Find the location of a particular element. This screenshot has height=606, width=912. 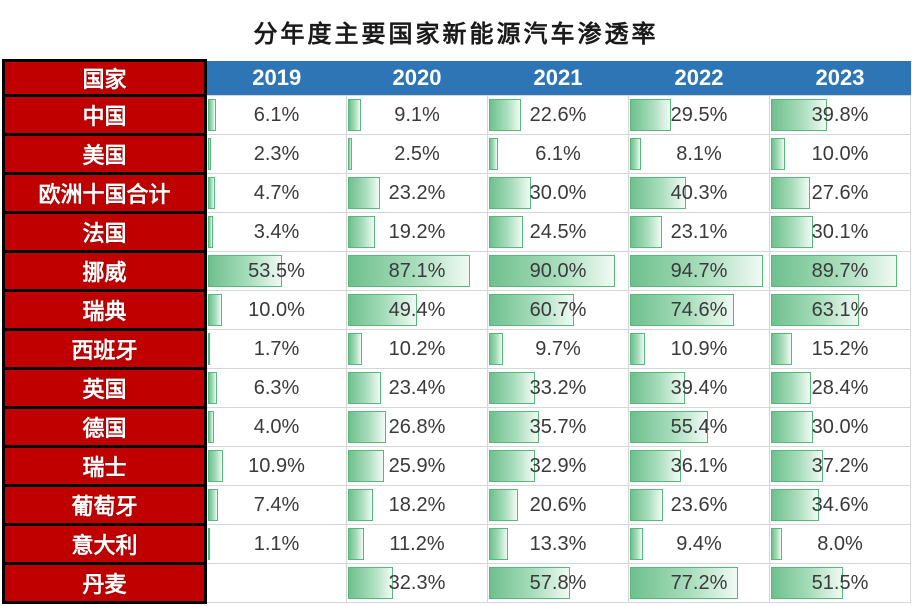

value-cell: 77.2% is located at coordinates (699, 583).